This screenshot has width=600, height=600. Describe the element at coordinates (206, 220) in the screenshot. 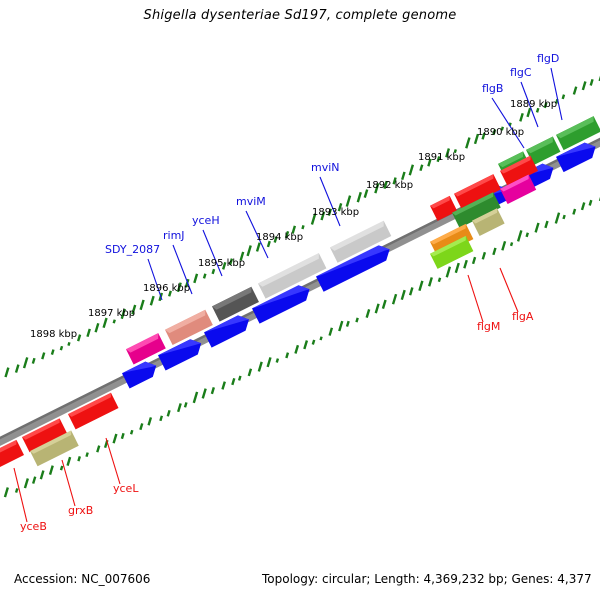

I see `gene-label-yceH: yceH` at that location.